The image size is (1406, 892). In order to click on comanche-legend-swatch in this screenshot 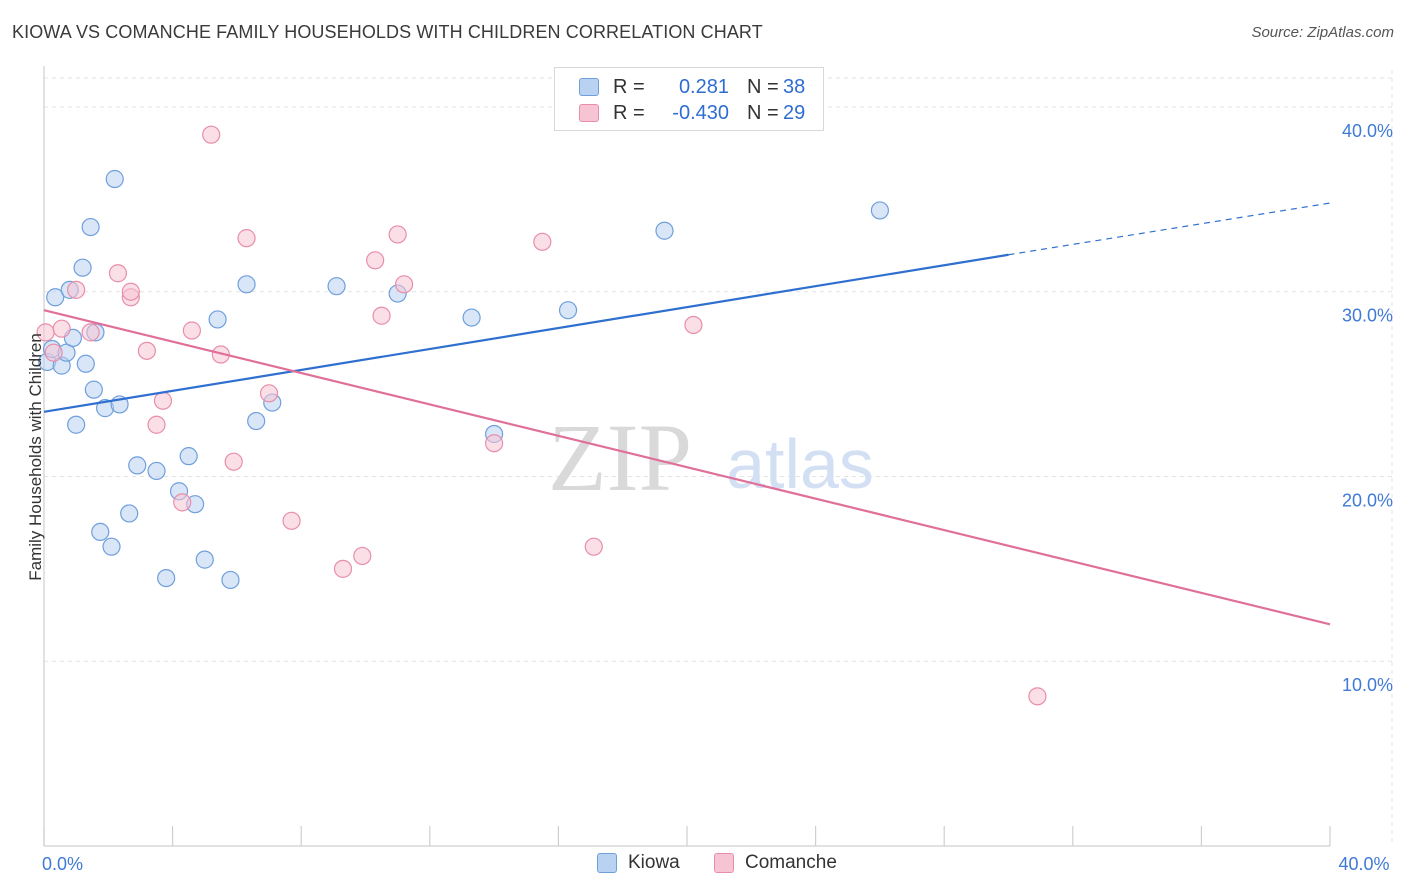, I will do `click(724, 863)`.